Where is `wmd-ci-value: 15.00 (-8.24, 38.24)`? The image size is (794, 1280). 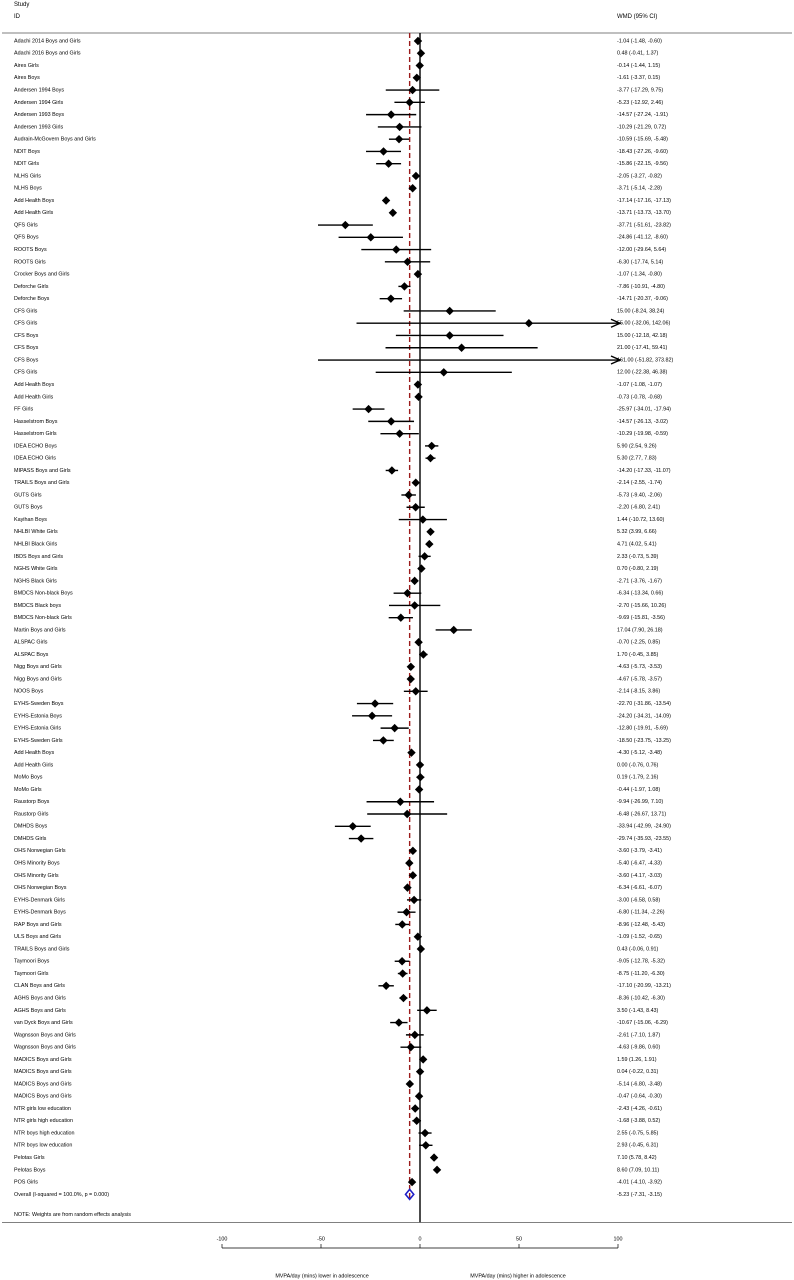
wmd-ci-value: 15.00 (-8.24, 38.24) is located at coordinates (641, 311).